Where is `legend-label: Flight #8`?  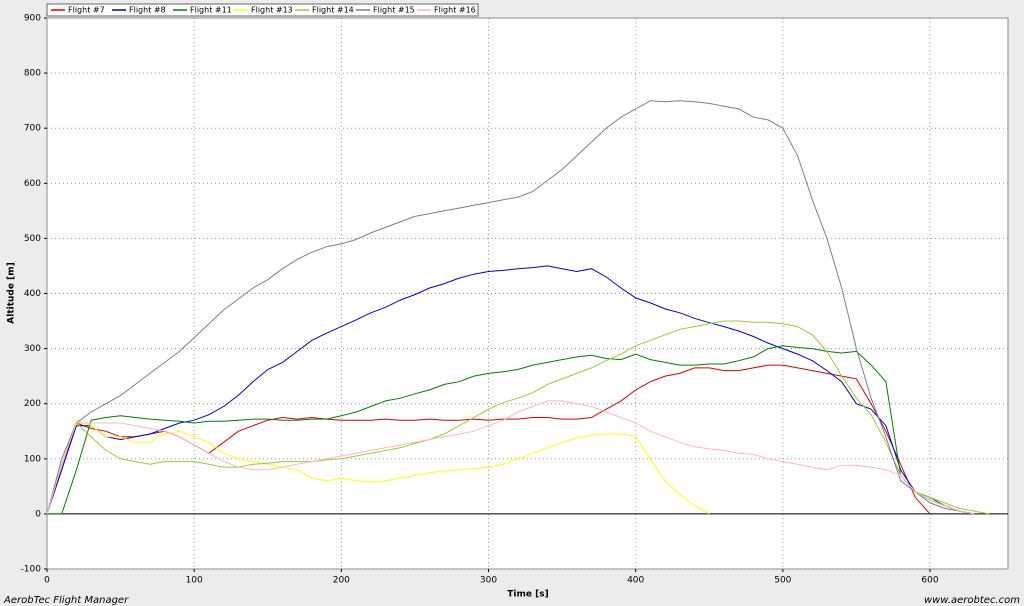 legend-label: Flight #8 is located at coordinates (147, 10).